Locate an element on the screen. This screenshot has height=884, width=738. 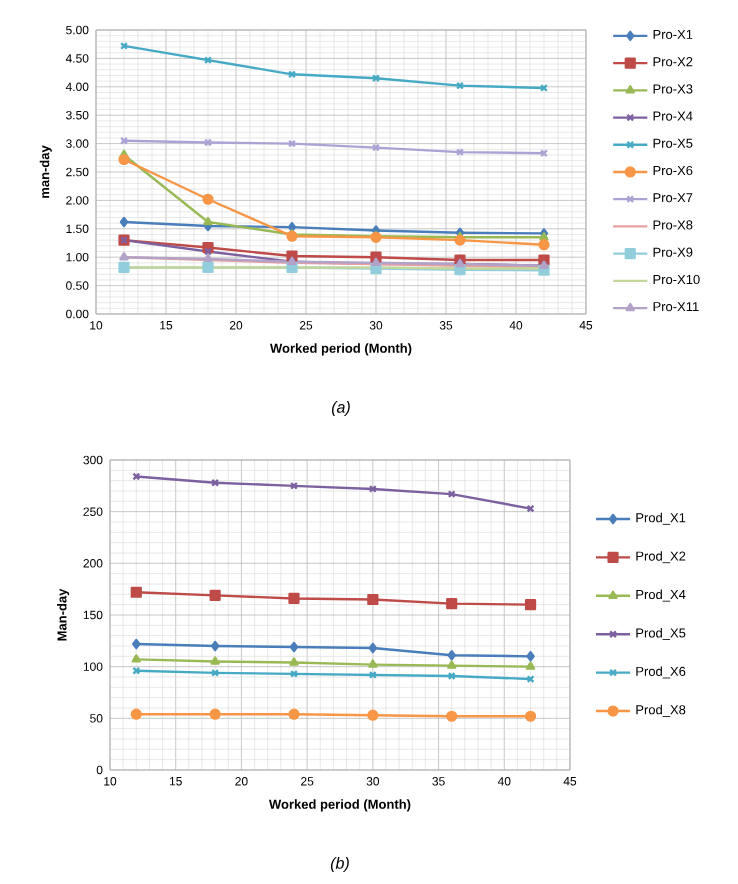
text: (a) is located at coordinates (340, 408).